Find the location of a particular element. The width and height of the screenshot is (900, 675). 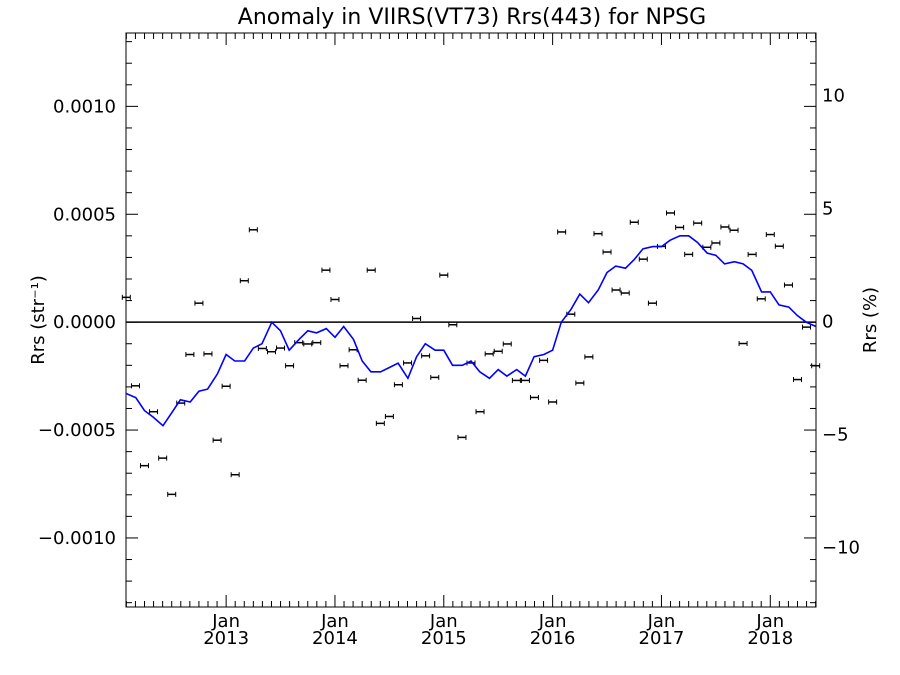

left-tick-label: −0.0005 is located at coordinates (77, 430).